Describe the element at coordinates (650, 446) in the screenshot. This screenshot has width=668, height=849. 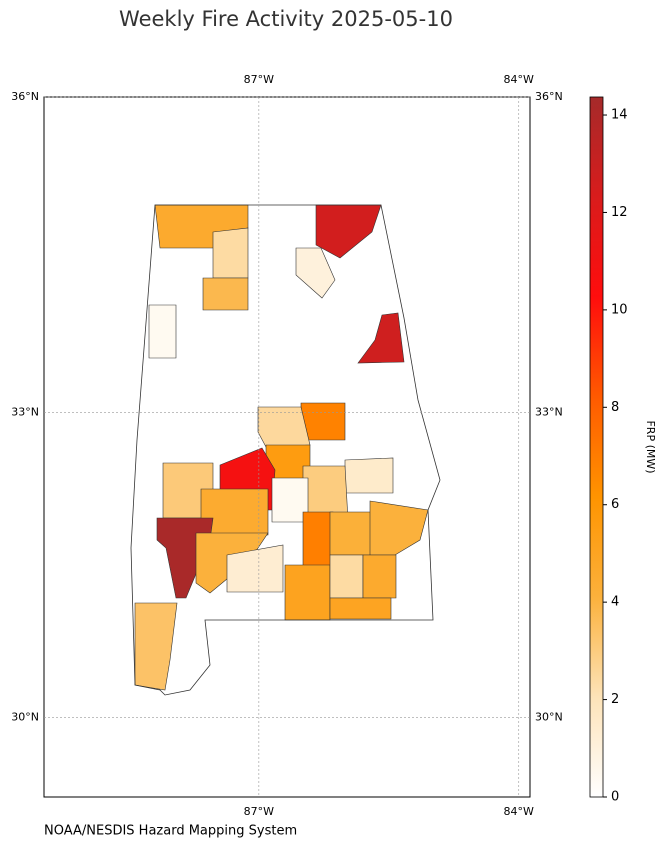
I see `colorbar-label: FRP (MW)` at that location.